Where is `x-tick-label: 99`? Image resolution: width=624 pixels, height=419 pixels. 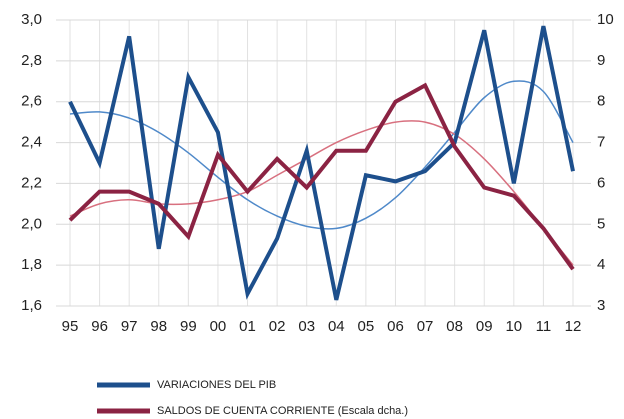 x-tick-label: 99 is located at coordinates (188, 326).